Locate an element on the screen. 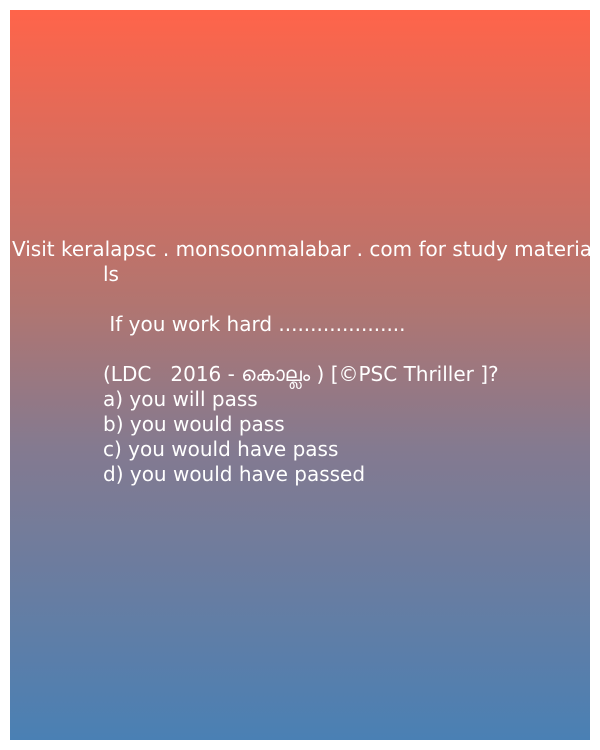  question-source: (LDC 2016 - കൊല്ലം ) [©PSC Thriller ]? is located at coordinates (301, 374).